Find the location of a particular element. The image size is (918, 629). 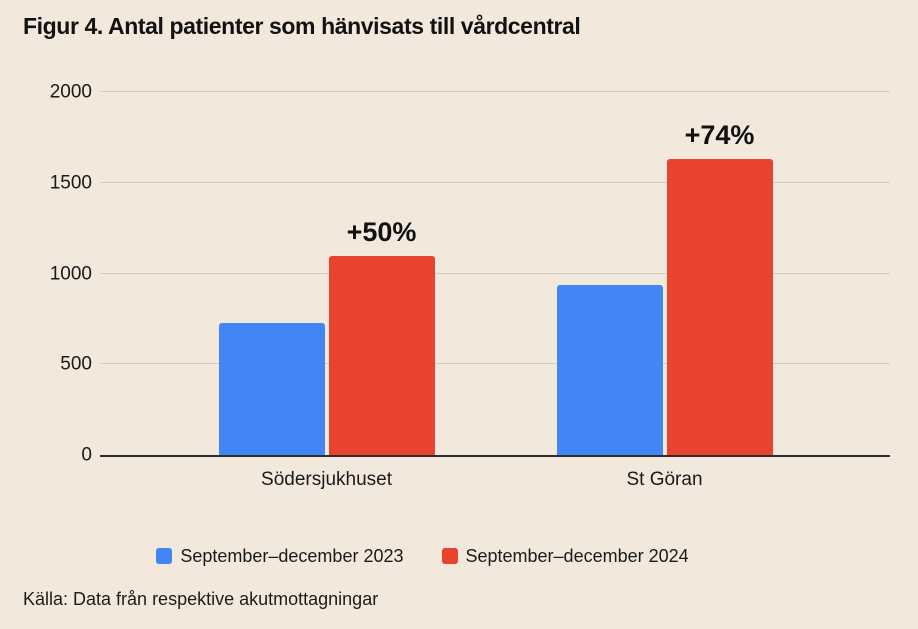

legend-item-2023: September–december 2023 is located at coordinates (280, 556).